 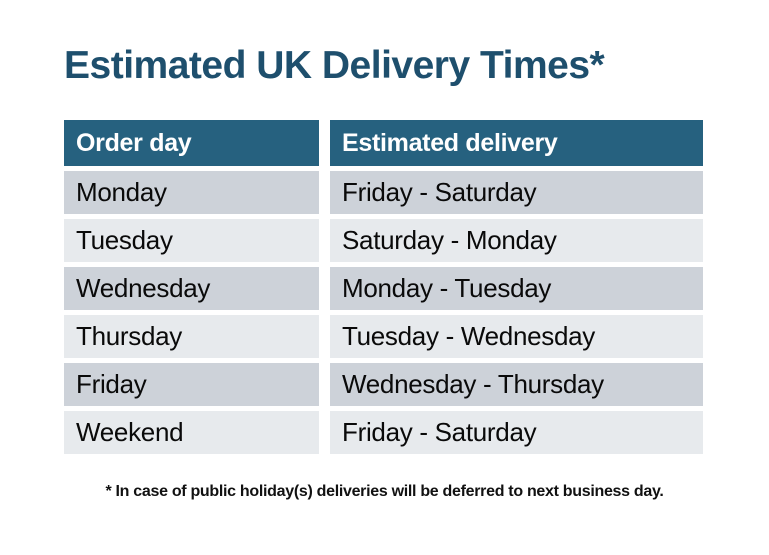 What do you see at coordinates (191, 336) in the screenshot?
I see `cell-order-day: Thursday` at bounding box center [191, 336].